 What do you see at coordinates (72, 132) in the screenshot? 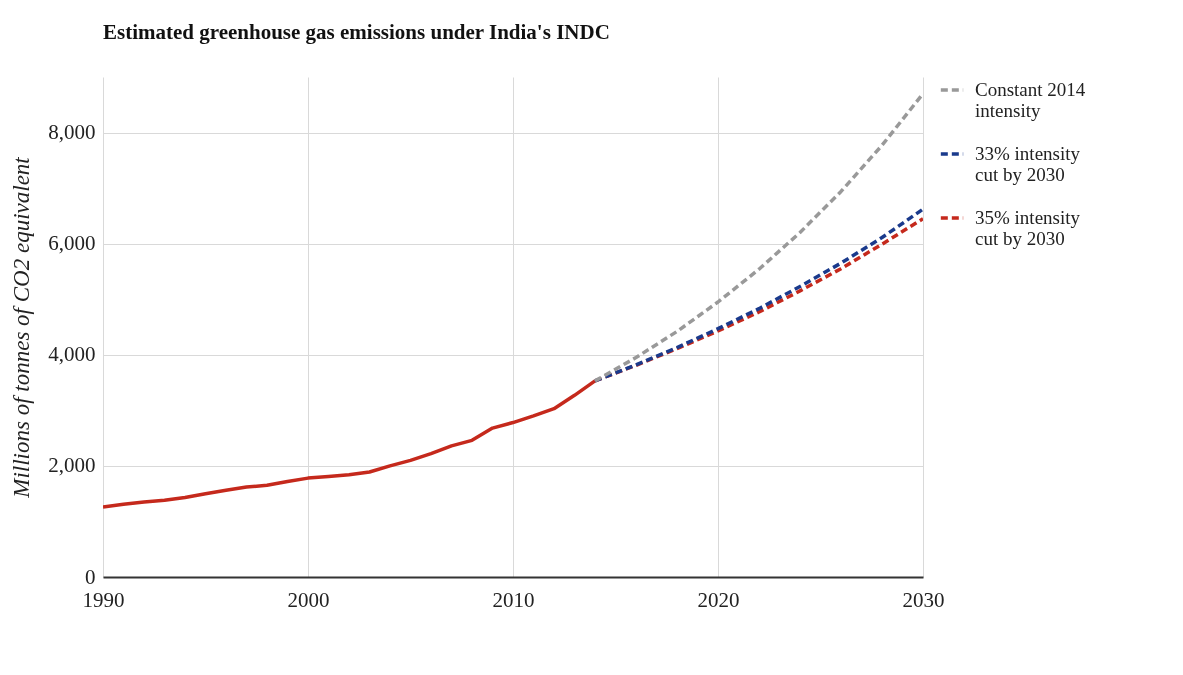
I see `y-tick-label: 8,000` at bounding box center [72, 132].